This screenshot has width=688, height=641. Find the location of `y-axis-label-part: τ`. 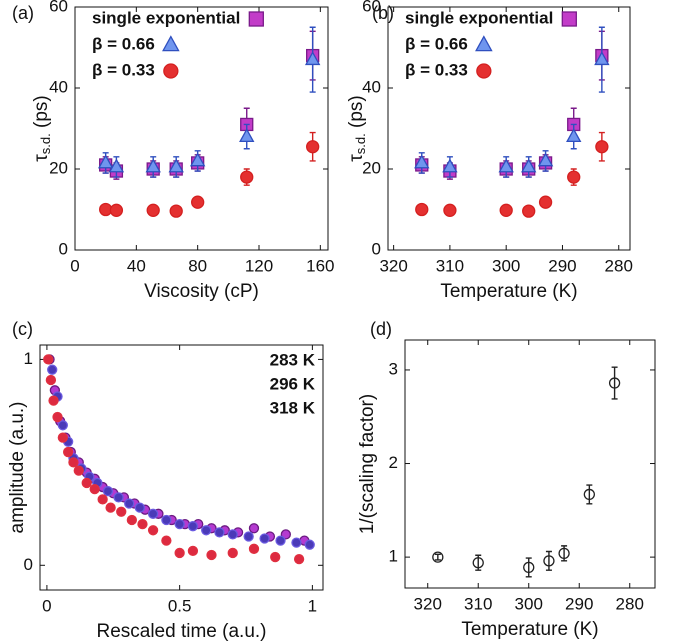

y-axis-label-part: τ is located at coordinates (41, 158).